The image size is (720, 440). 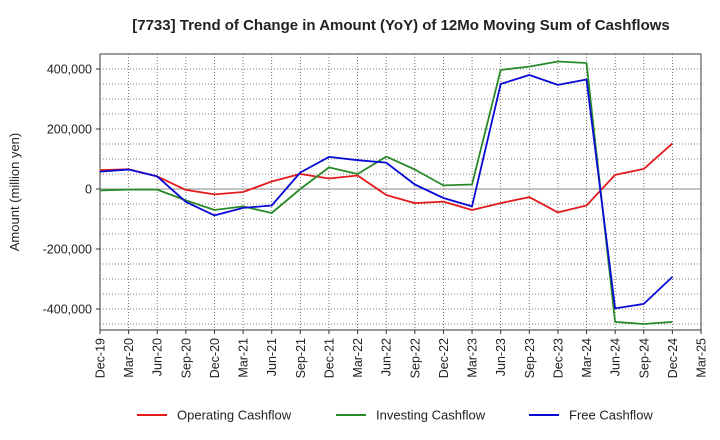 What do you see at coordinates (244, 358) in the screenshot?
I see `x-tick-label: Mar-21` at bounding box center [244, 358].